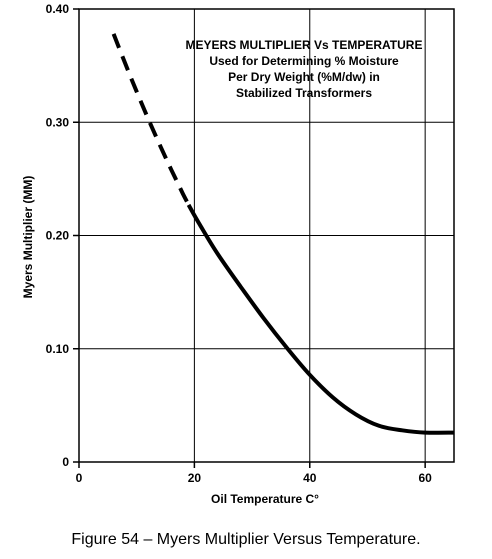  What do you see at coordinates (310, 478) in the screenshot?
I see `x-tick-label: 40` at bounding box center [310, 478].